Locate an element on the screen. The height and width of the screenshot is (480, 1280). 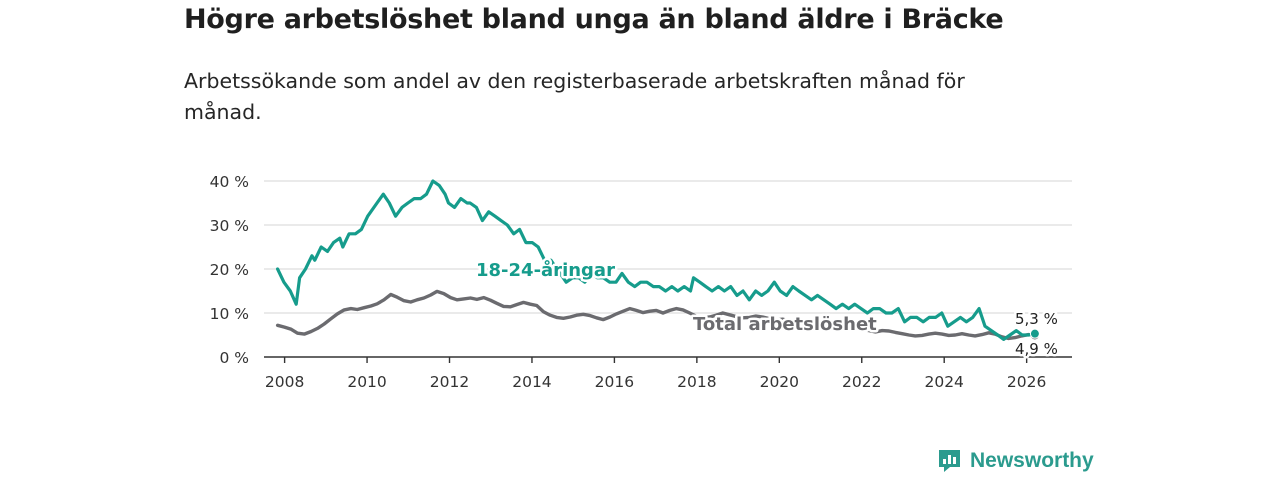
x-tick-label: 2016 is located at coordinates (614, 382).